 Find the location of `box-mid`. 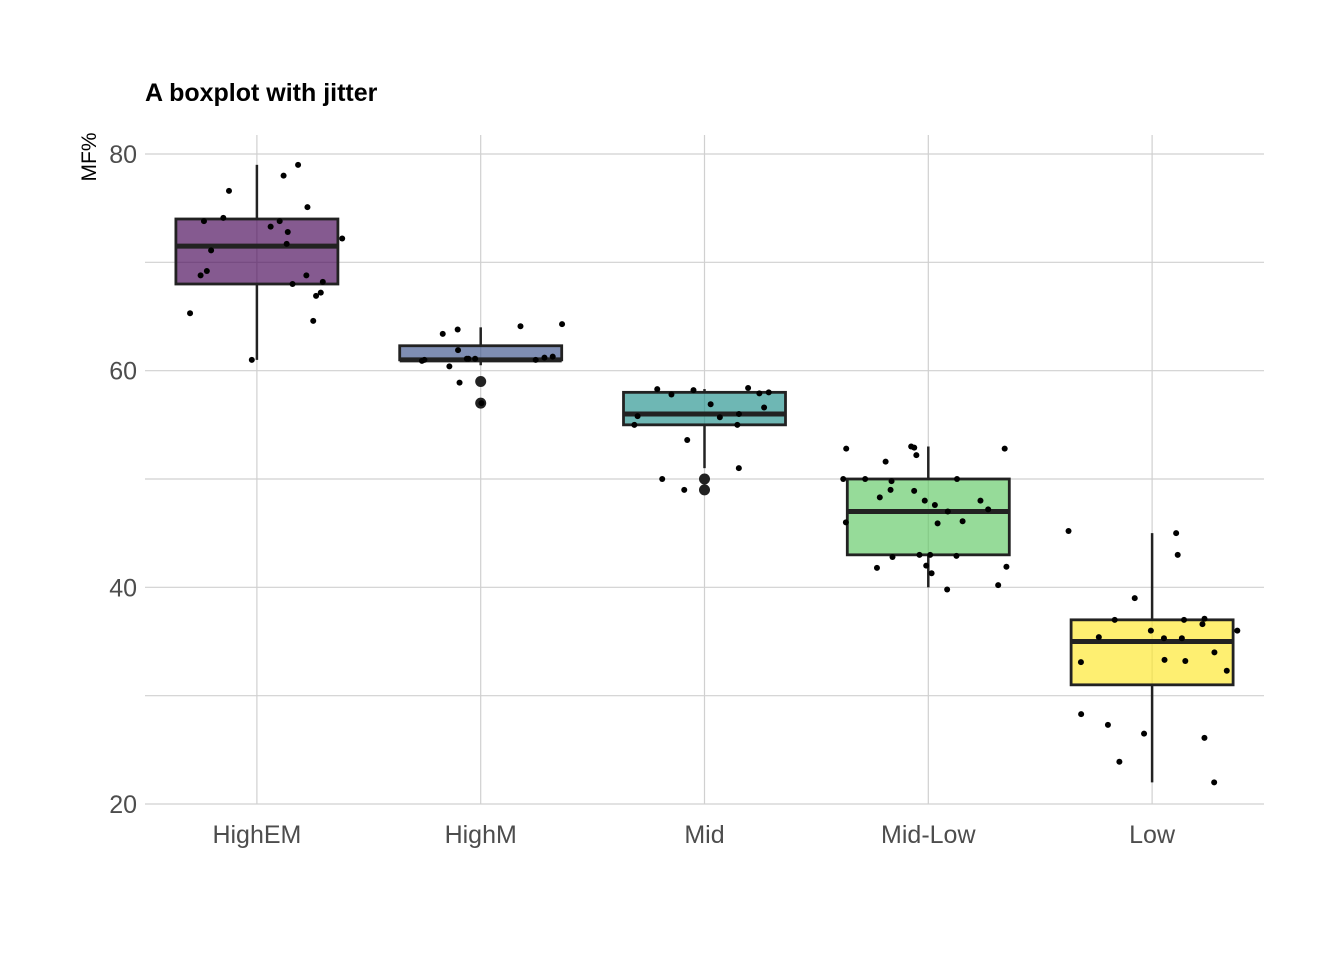

box-mid is located at coordinates (704, 408).